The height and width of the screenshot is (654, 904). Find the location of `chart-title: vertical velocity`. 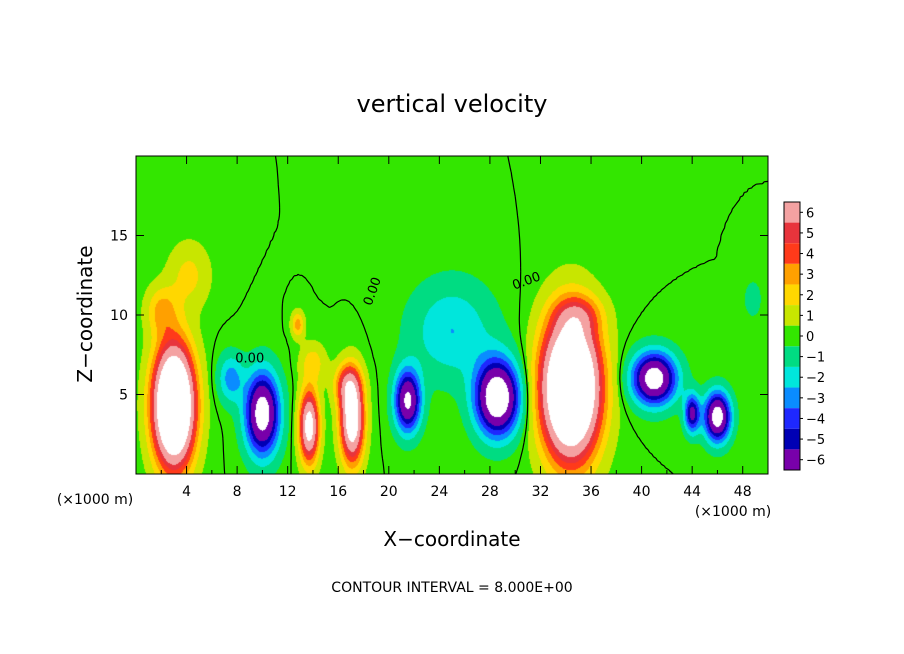

chart-title: vertical velocity is located at coordinates (452, 104).